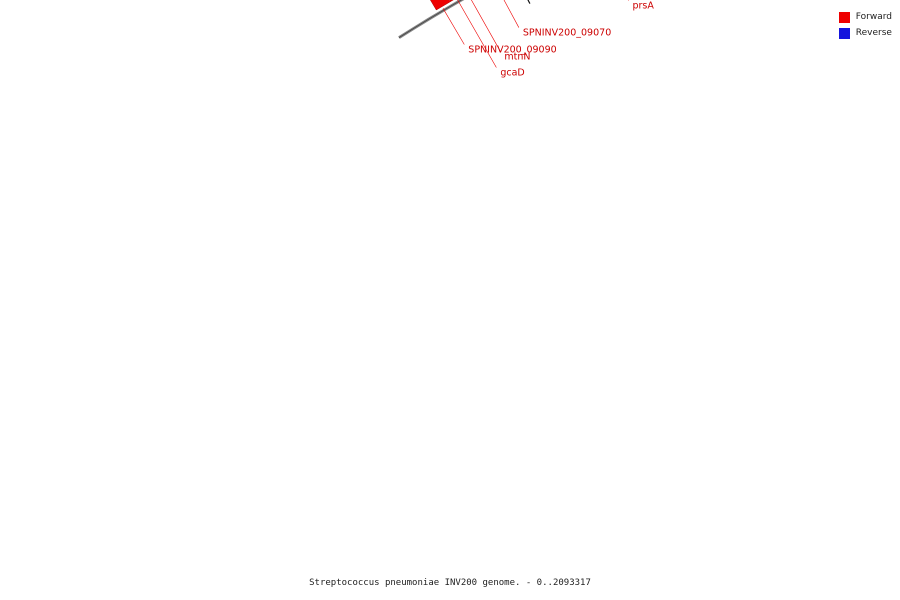  I want to click on legend-forward: Forward, so click(865, 17).